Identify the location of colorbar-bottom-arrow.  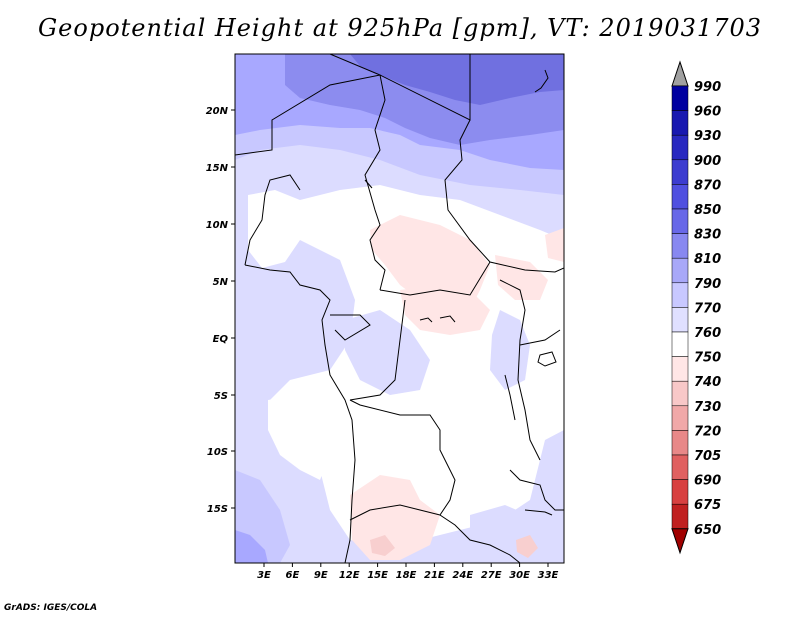
(680, 541).